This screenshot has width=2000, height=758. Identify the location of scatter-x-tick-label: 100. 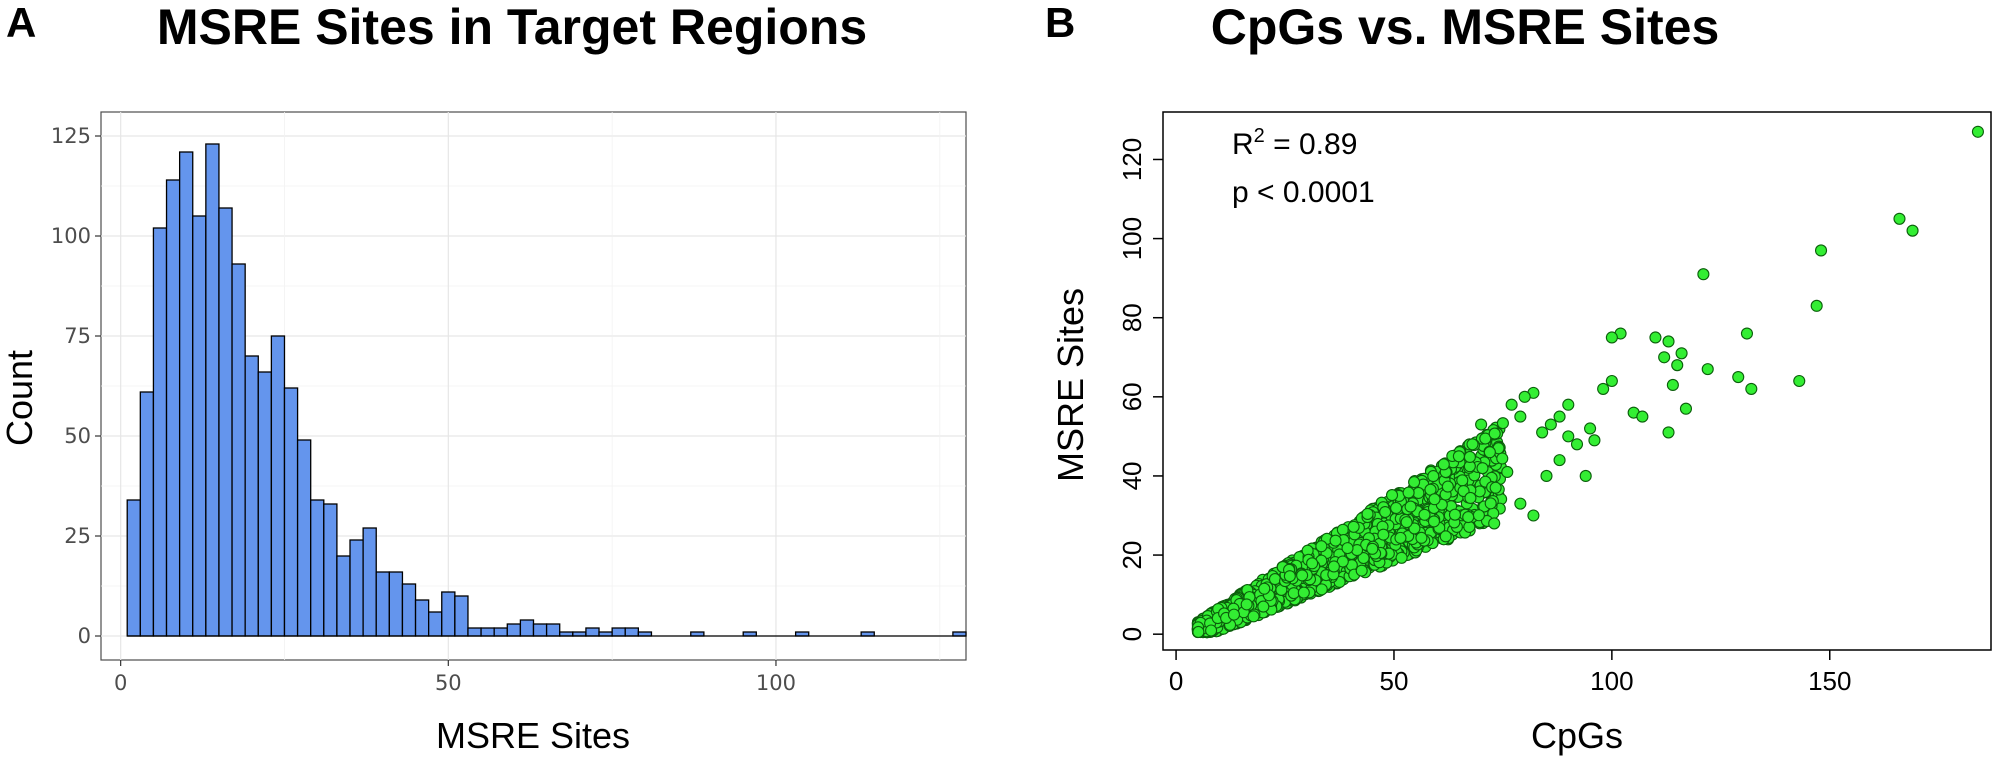
(1611, 681).